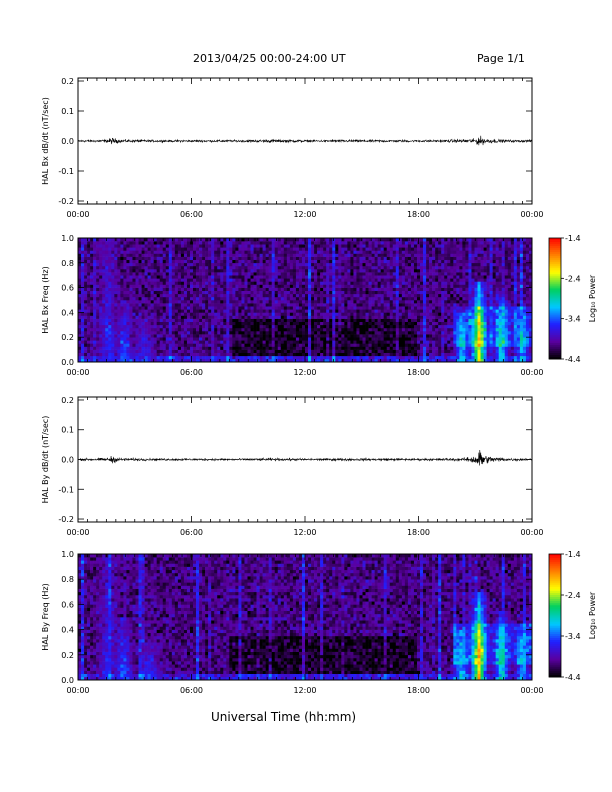  I want to click on y-axis-label: HAL By Freq (Hz), so click(45, 616).